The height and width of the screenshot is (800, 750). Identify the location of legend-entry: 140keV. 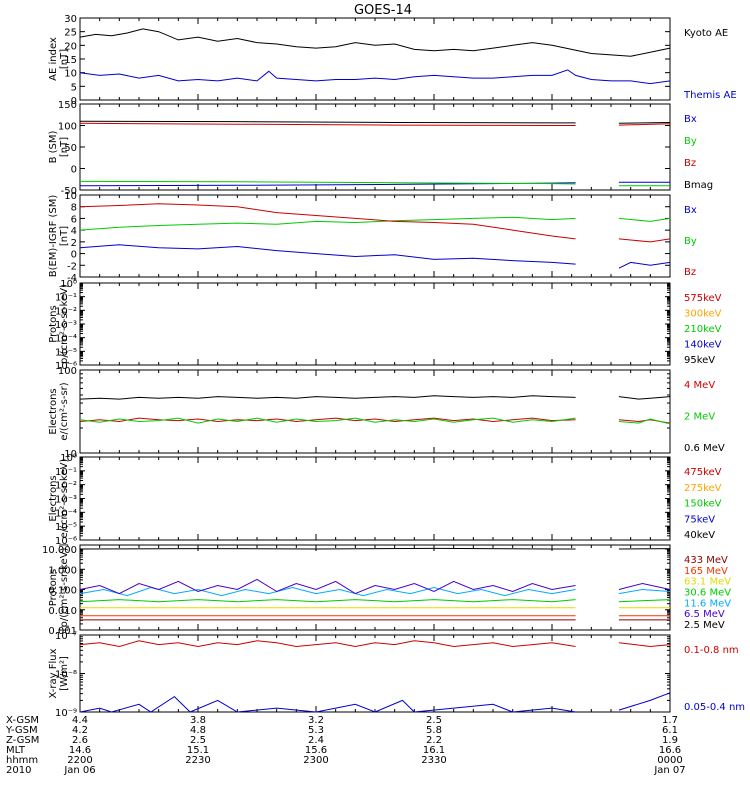
(703, 345).